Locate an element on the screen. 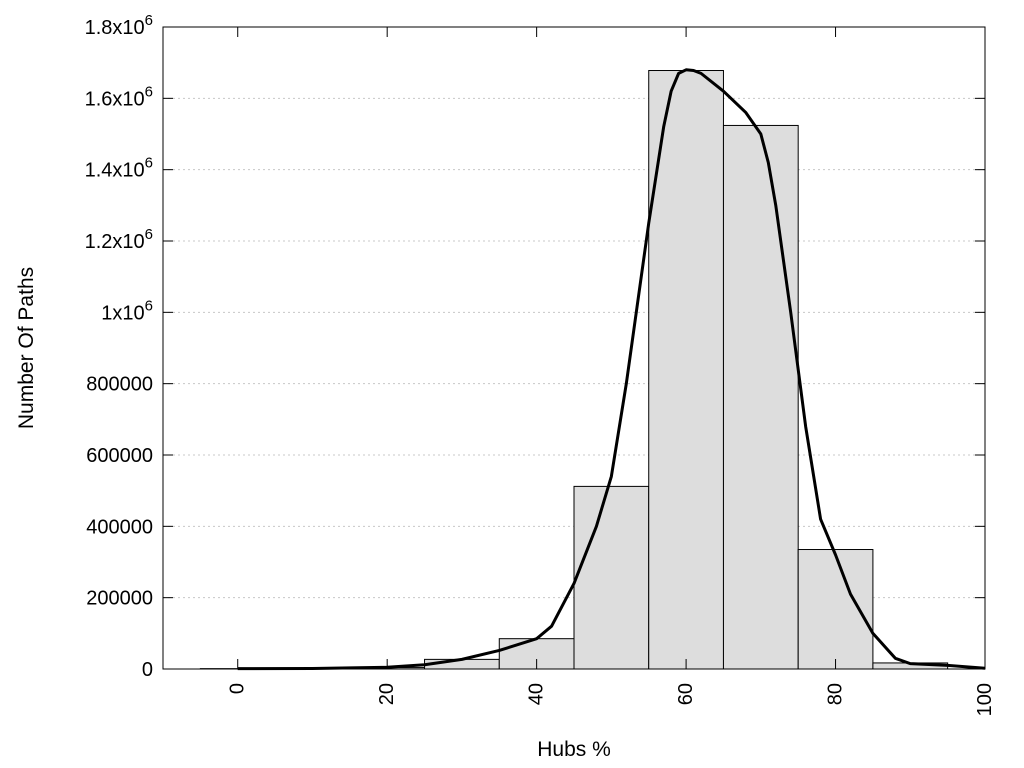  y-tick-label: 1.6x10⁶ is located at coordinates (119, 96).